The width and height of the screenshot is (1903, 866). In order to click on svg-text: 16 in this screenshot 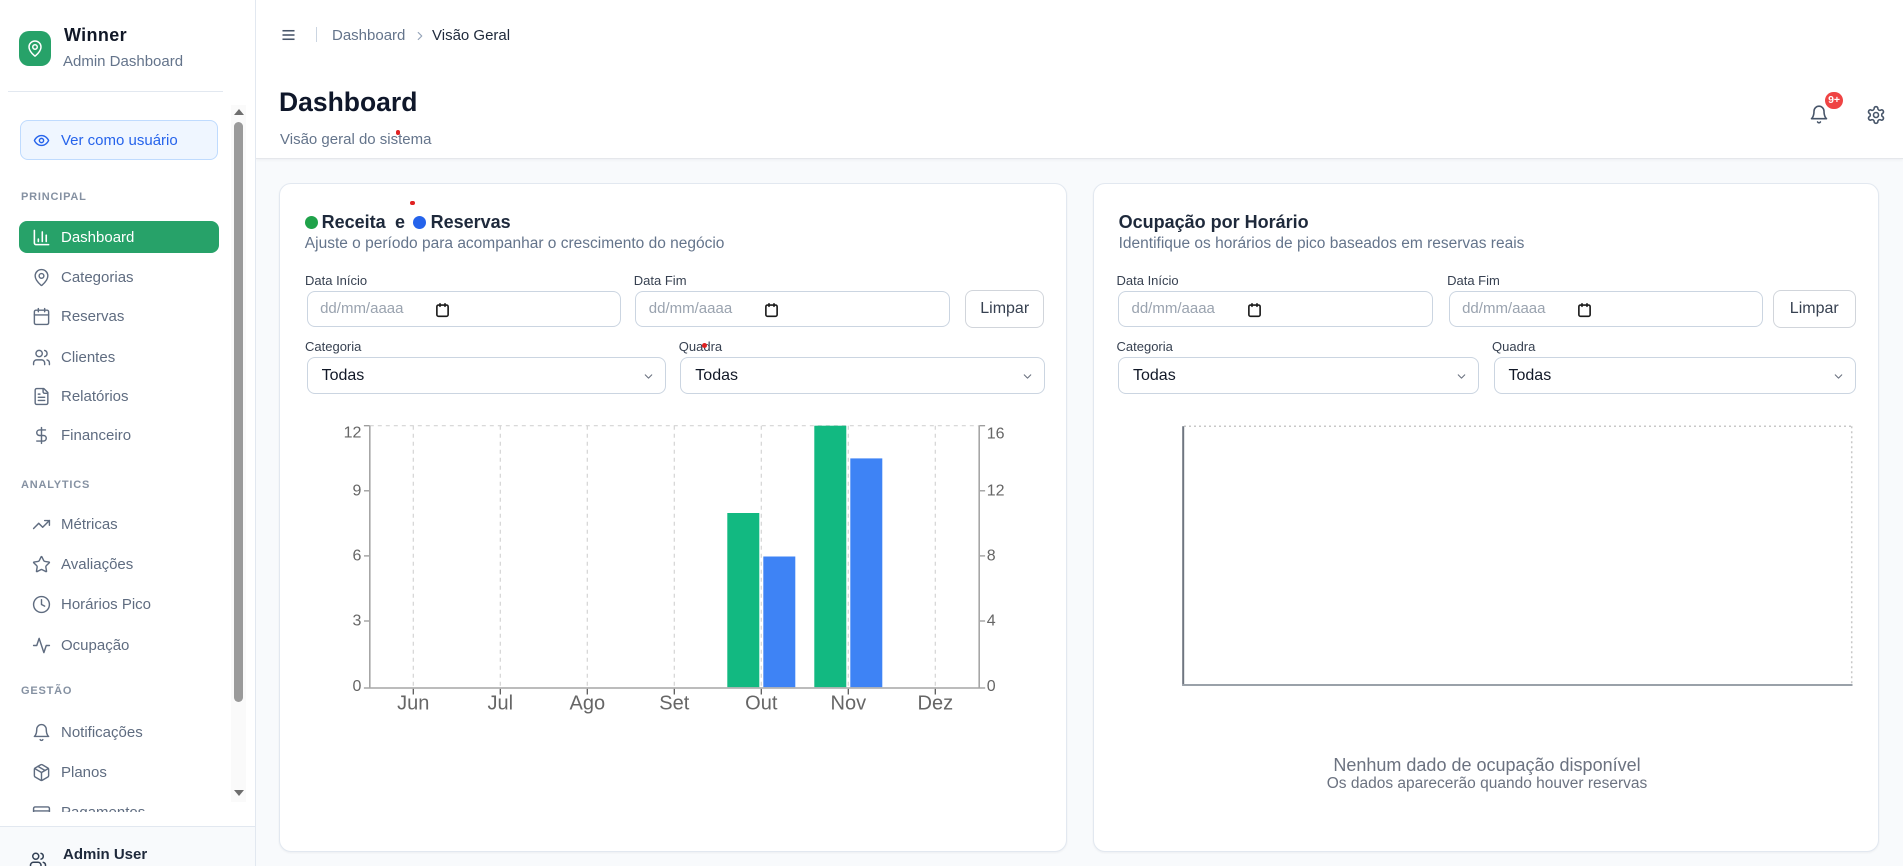, I will do `click(996, 434)`.